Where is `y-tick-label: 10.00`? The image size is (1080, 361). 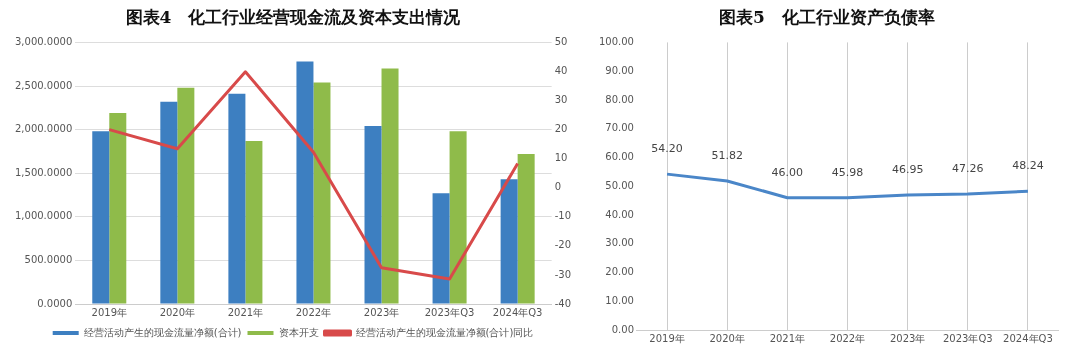
y-tick-label: 10.00 is located at coordinates (619, 300).